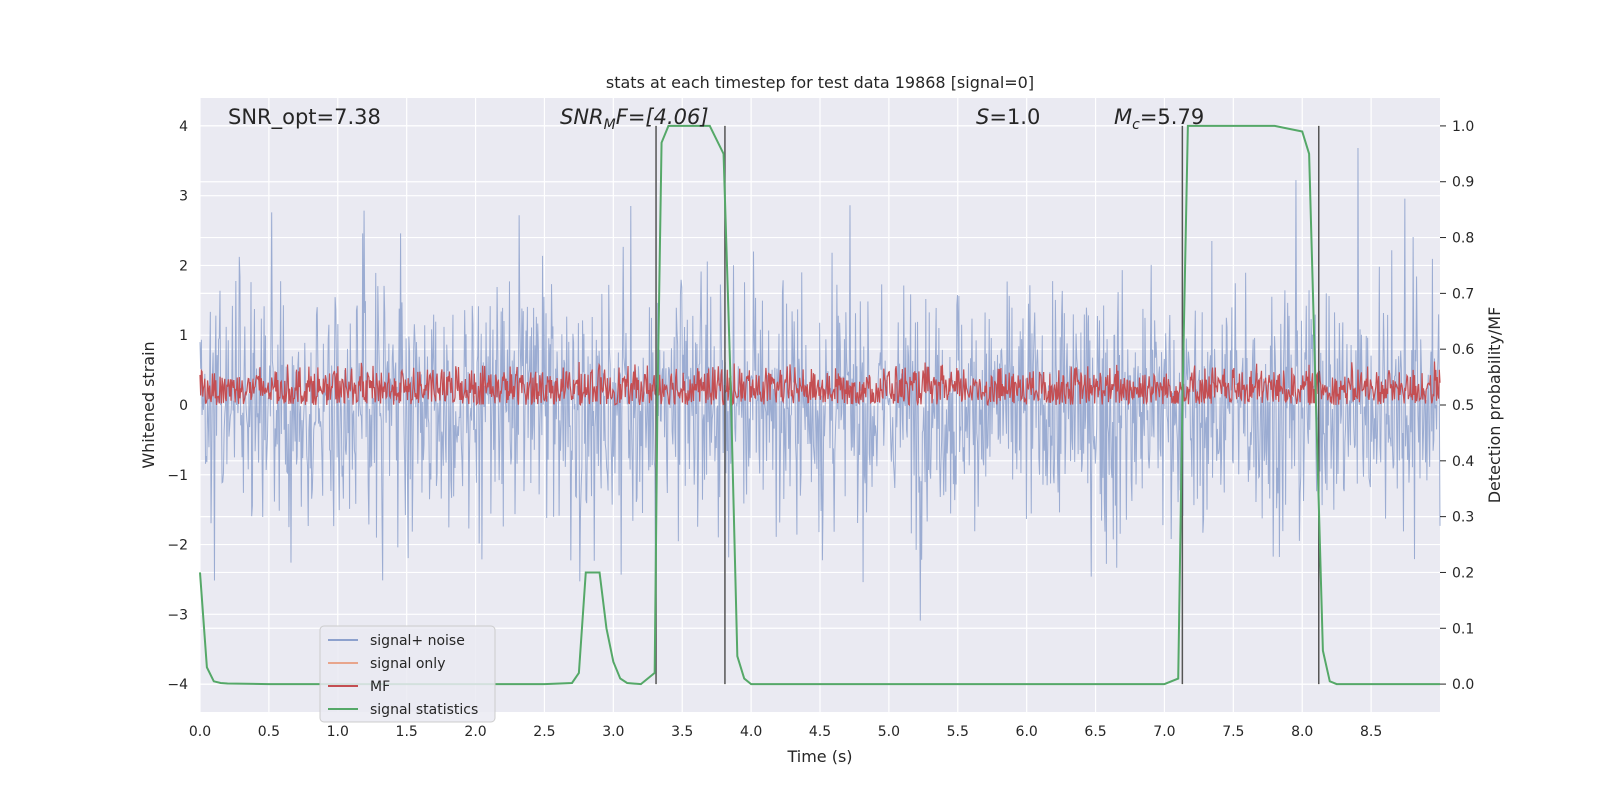 The image size is (1600, 800). What do you see at coordinates (183, 266) in the screenshot?
I see `y-tick-label-left: 2` at bounding box center [183, 266].